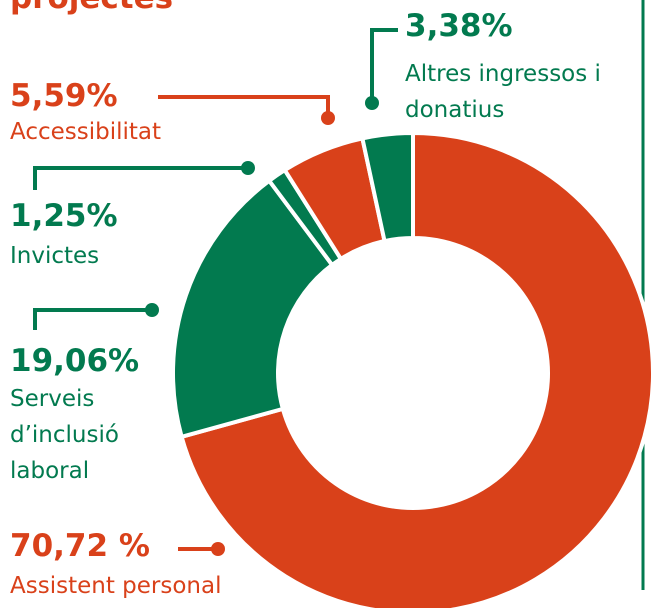  Describe the element at coordinates (64, 435) in the screenshot. I see `category-label: Serveis d’inclusió laboral` at that location.